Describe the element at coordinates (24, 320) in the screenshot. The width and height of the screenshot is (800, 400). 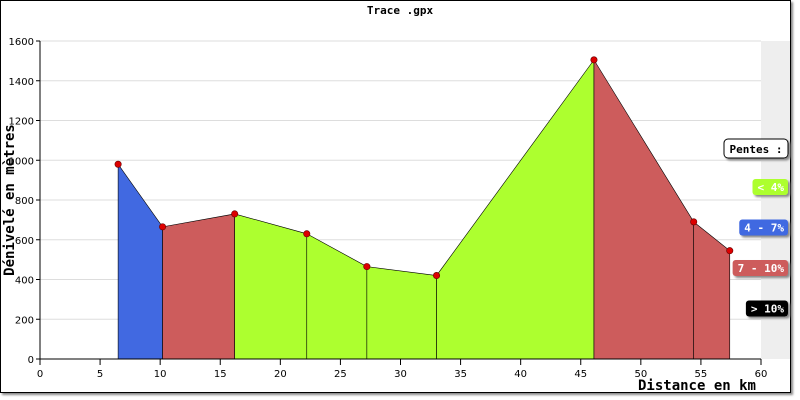
I see `y-tick-label: 200` at that location.